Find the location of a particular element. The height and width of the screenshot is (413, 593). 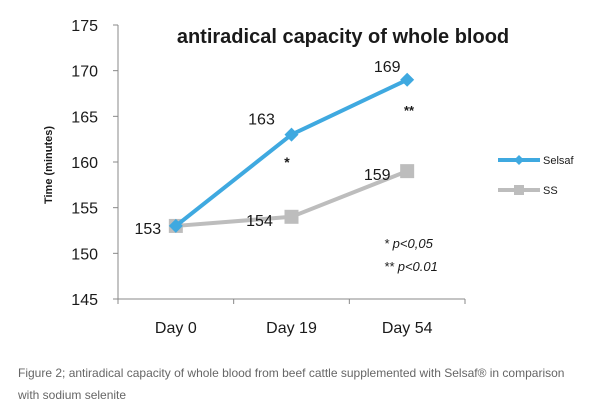

caption-line-2: with sodium selenite is located at coordinates (72, 395).